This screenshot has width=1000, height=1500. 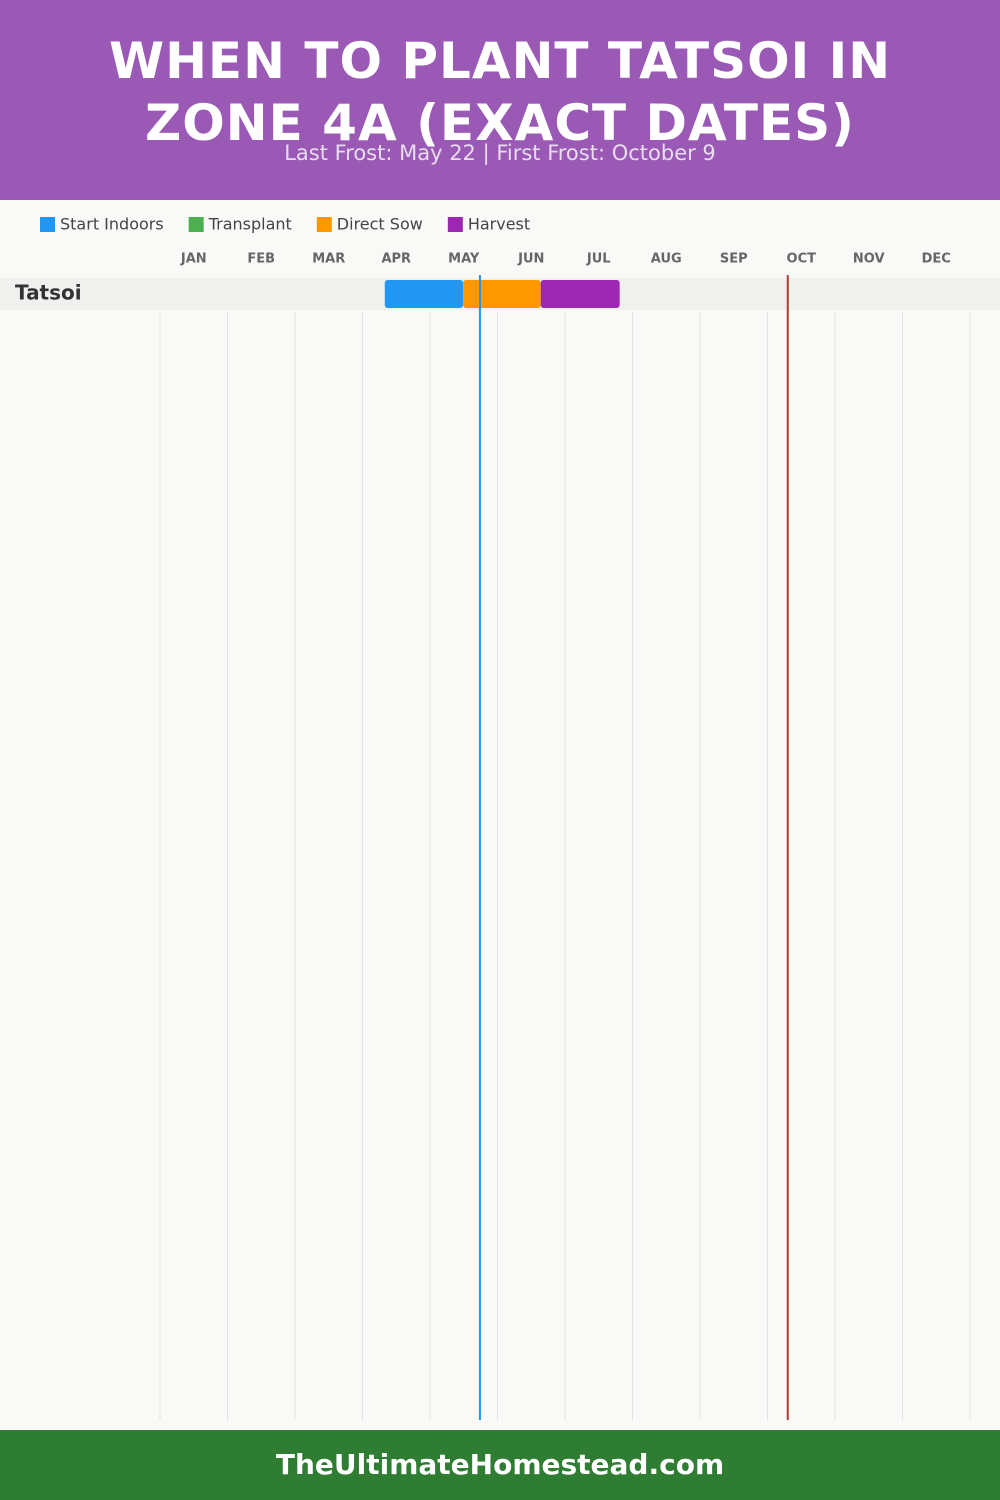 What do you see at coordinates (193, 259) in the screenshot?
I see `x-tick-label: JAN` at bounding box center [193, 259].